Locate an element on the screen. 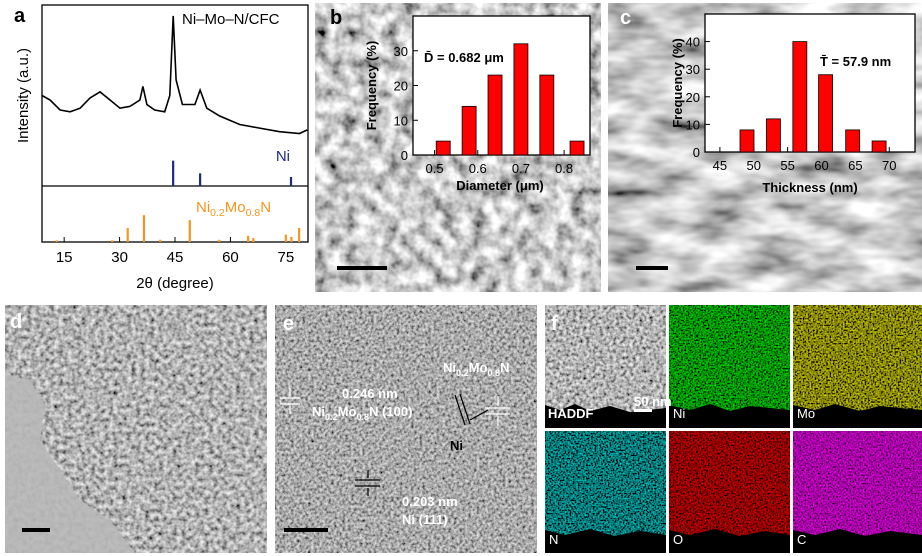 This screenshot has width=922, height=556. annotation: Ni0.2Mo0.8N (100) is located at coordinates (362, 413).